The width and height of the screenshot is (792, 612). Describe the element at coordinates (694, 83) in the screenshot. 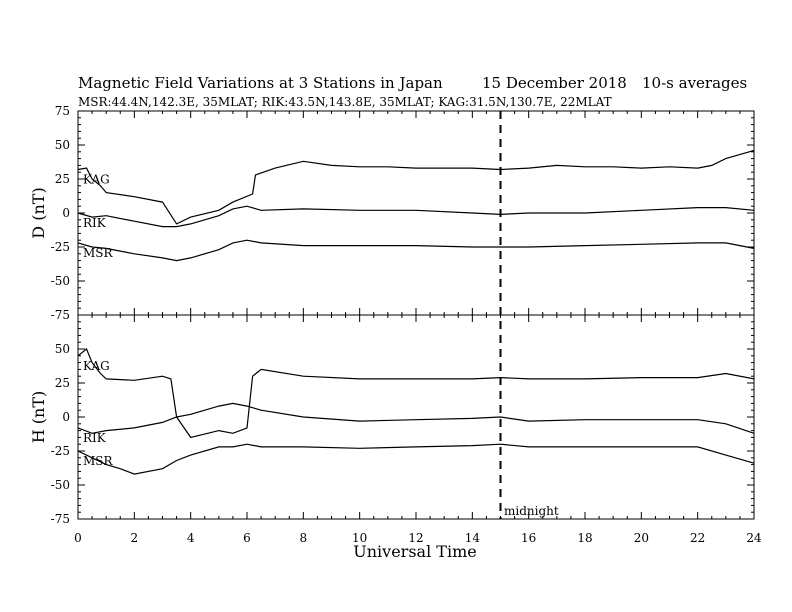

I see `averaging-label: 10-s averages` at that location.